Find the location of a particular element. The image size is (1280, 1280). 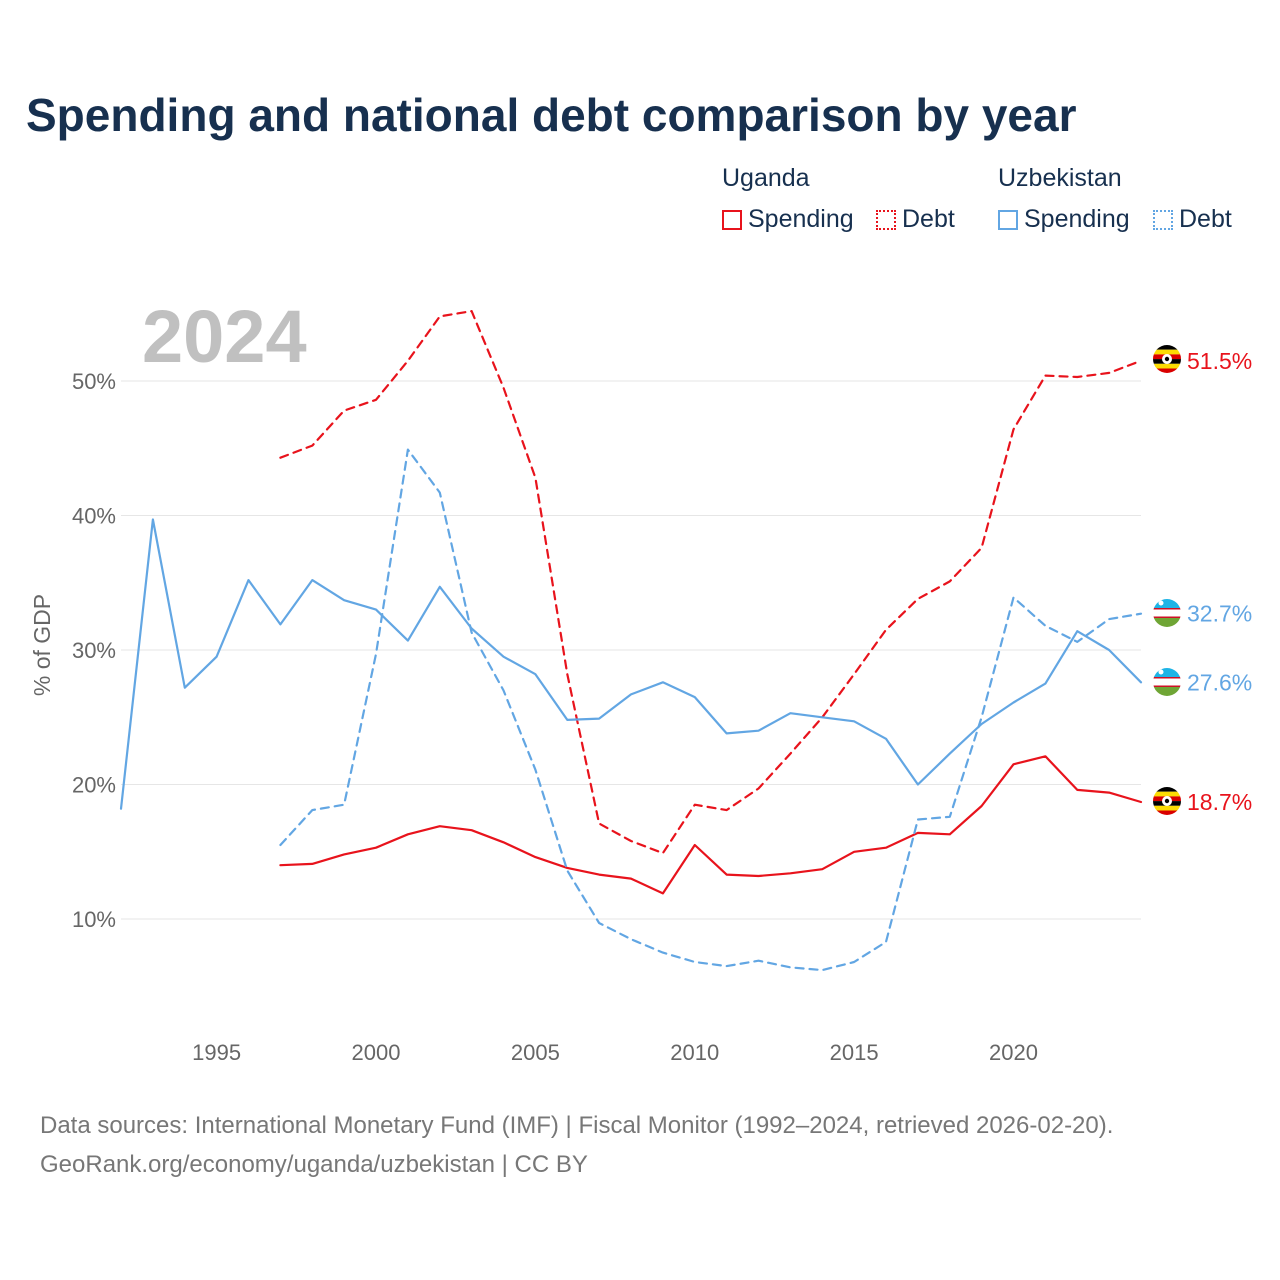

legend-group-uzbekistan: Uzbekistan is located at coordinates (1060, 178).